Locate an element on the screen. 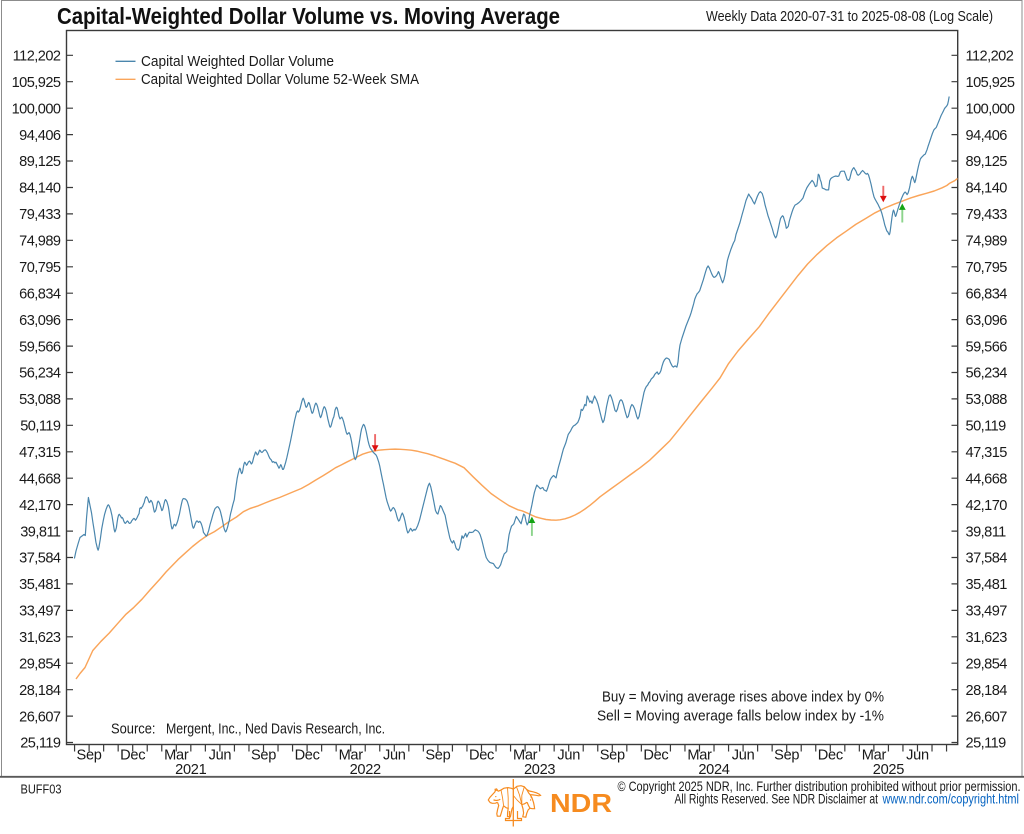 Image resolution: width=1024 pixels, height=834 pixels. svg-text:Mergent, Inc., Ned Davis Resea: Mergent, Inc., Ned Davis Research, Inc. is located at coordinates (275, 730).